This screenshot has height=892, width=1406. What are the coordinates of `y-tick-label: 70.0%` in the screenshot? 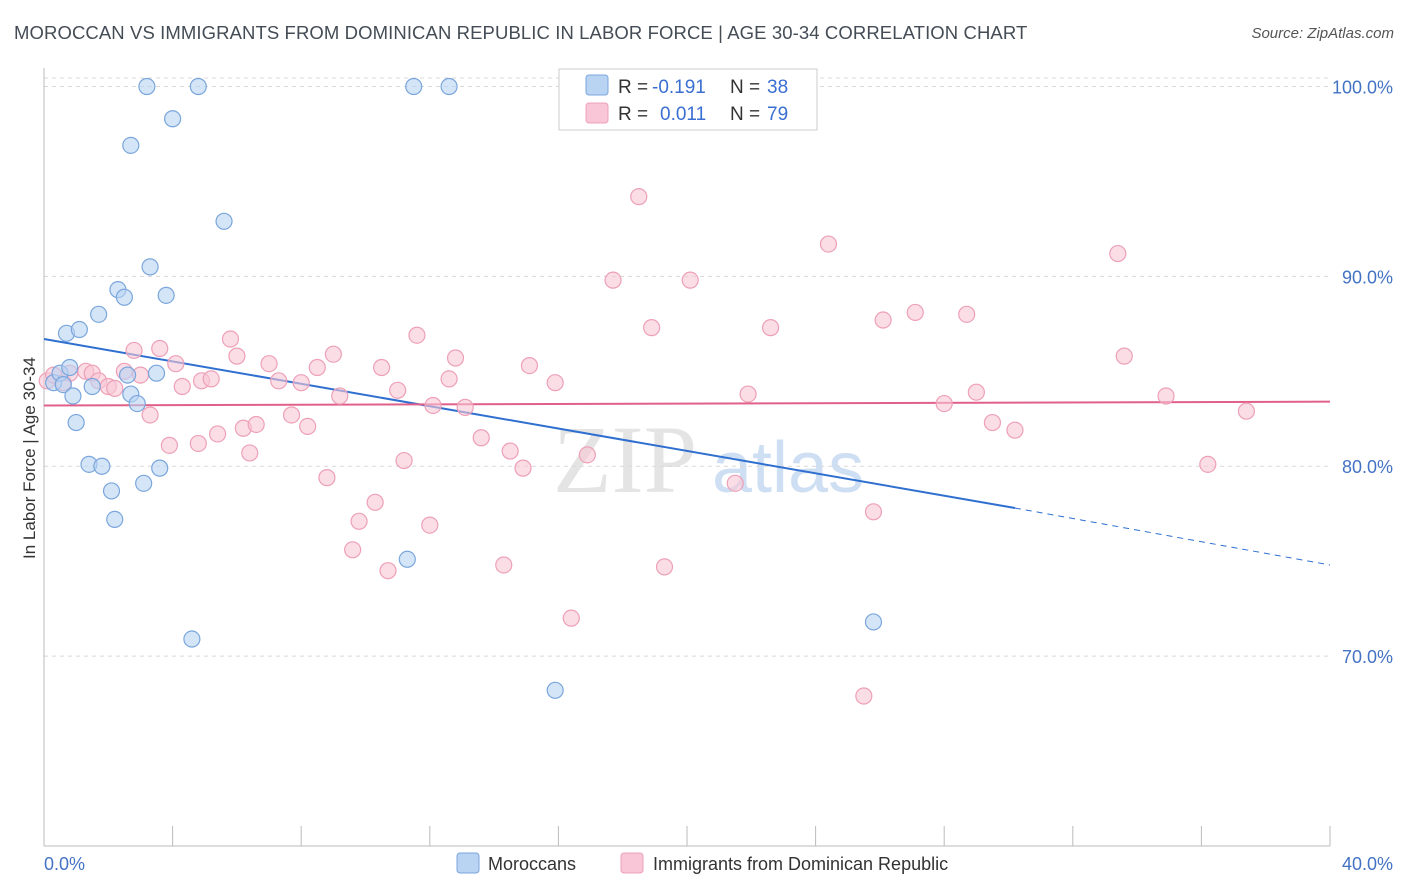 It's located at (1367, 657).